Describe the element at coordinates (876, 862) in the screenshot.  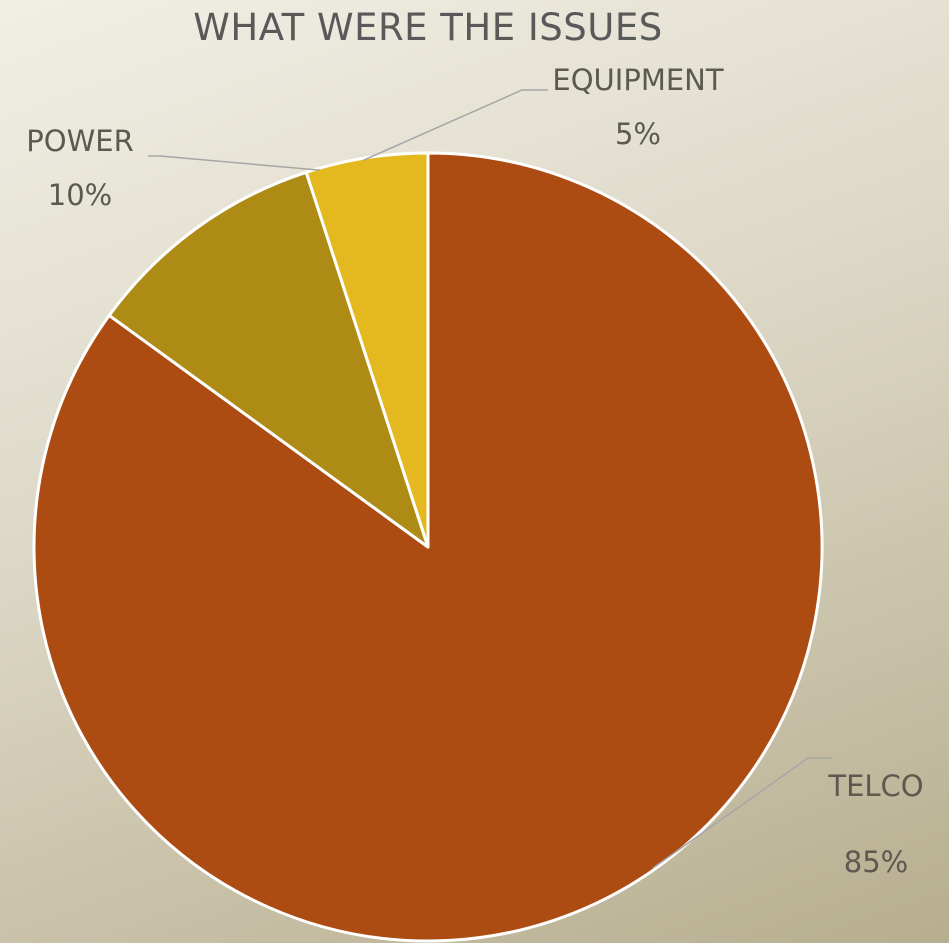
I see `slice-label-telco-value: 85%` at that location.